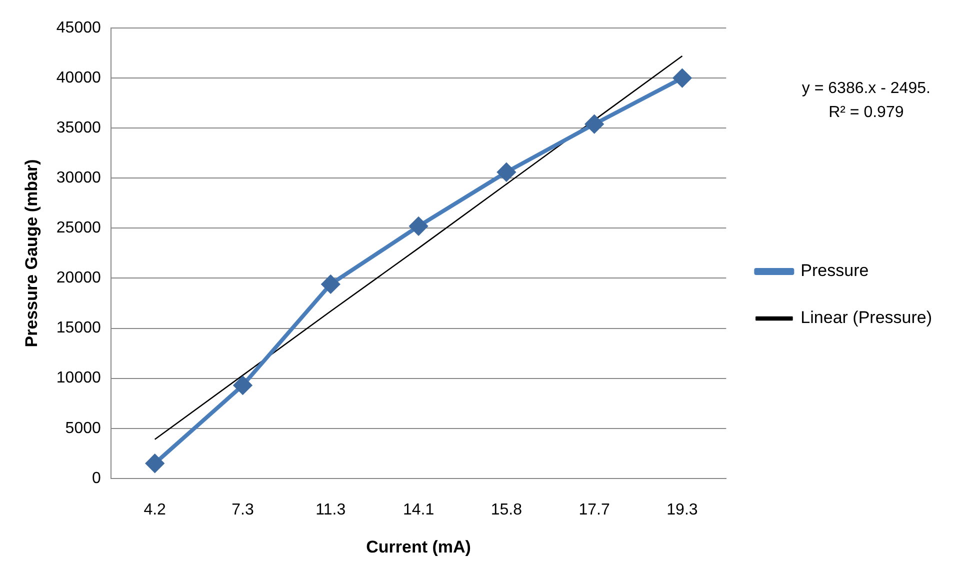 The image size is (960, 580). What do you see at coordinates (594, 509) in the screenshot?
I see `x-tick-label: 17.7` at bounding box center [594, 509].